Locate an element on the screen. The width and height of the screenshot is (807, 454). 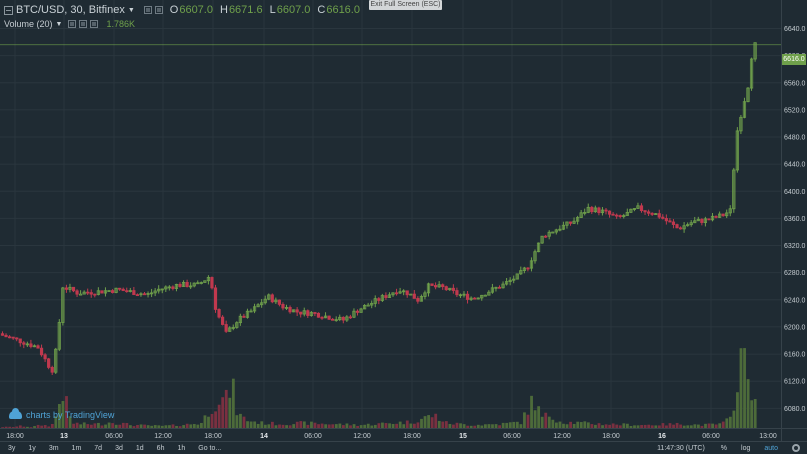
last-price-tag: 6616.0 is located at coordinates (794, 59).